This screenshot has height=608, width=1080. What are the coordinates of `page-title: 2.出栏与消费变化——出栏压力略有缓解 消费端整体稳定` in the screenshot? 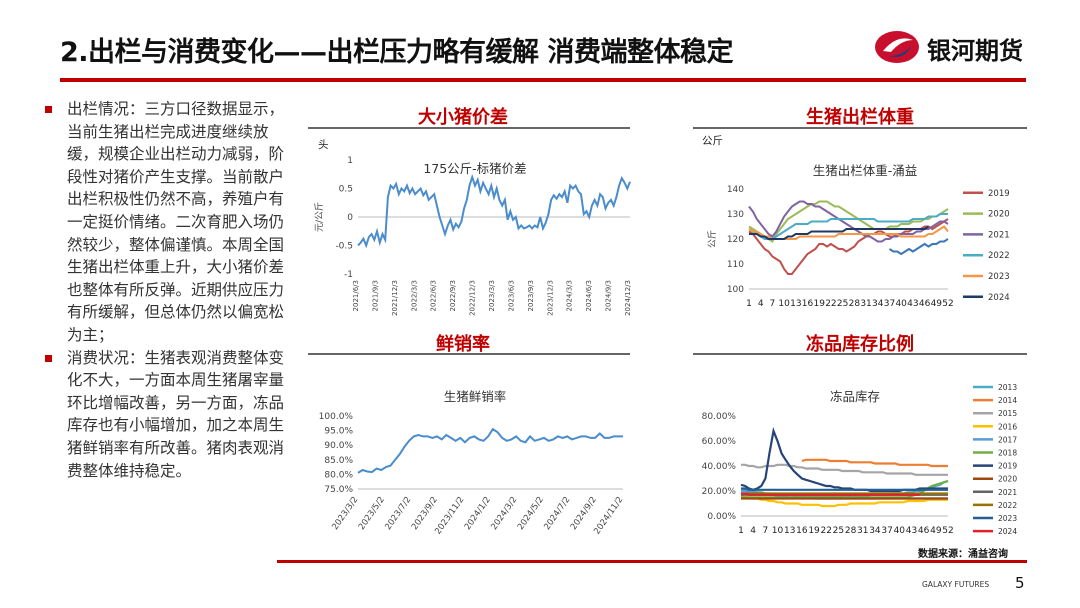 It's located at (396, 52).